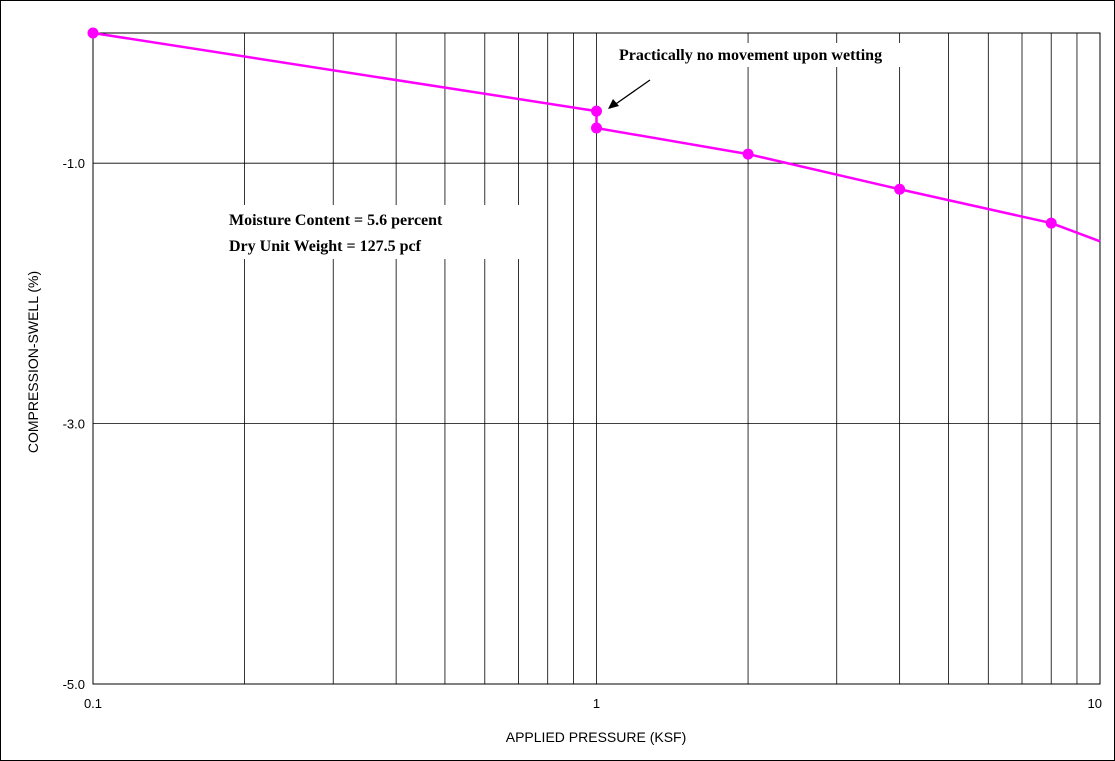 The height and width of the screenshot is (761, 1115). I want to click on x-axis-title: APPLIED PRESSURE (KSF), so click(596, 737).